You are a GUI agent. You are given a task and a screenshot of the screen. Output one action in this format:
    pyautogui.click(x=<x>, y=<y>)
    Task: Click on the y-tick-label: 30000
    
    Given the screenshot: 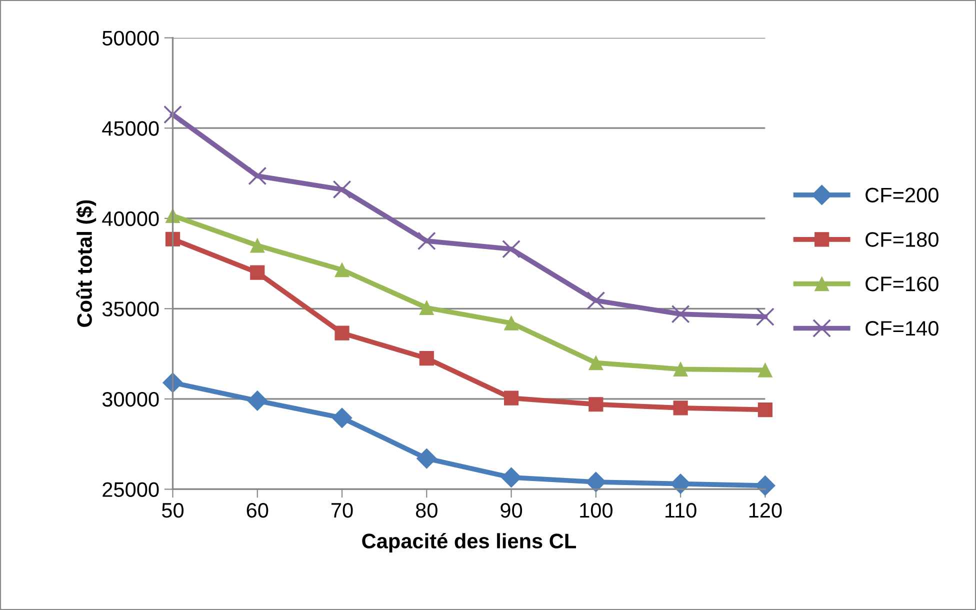 What is the action you would take?
    pyautogui.click(x=130, y=399)
    